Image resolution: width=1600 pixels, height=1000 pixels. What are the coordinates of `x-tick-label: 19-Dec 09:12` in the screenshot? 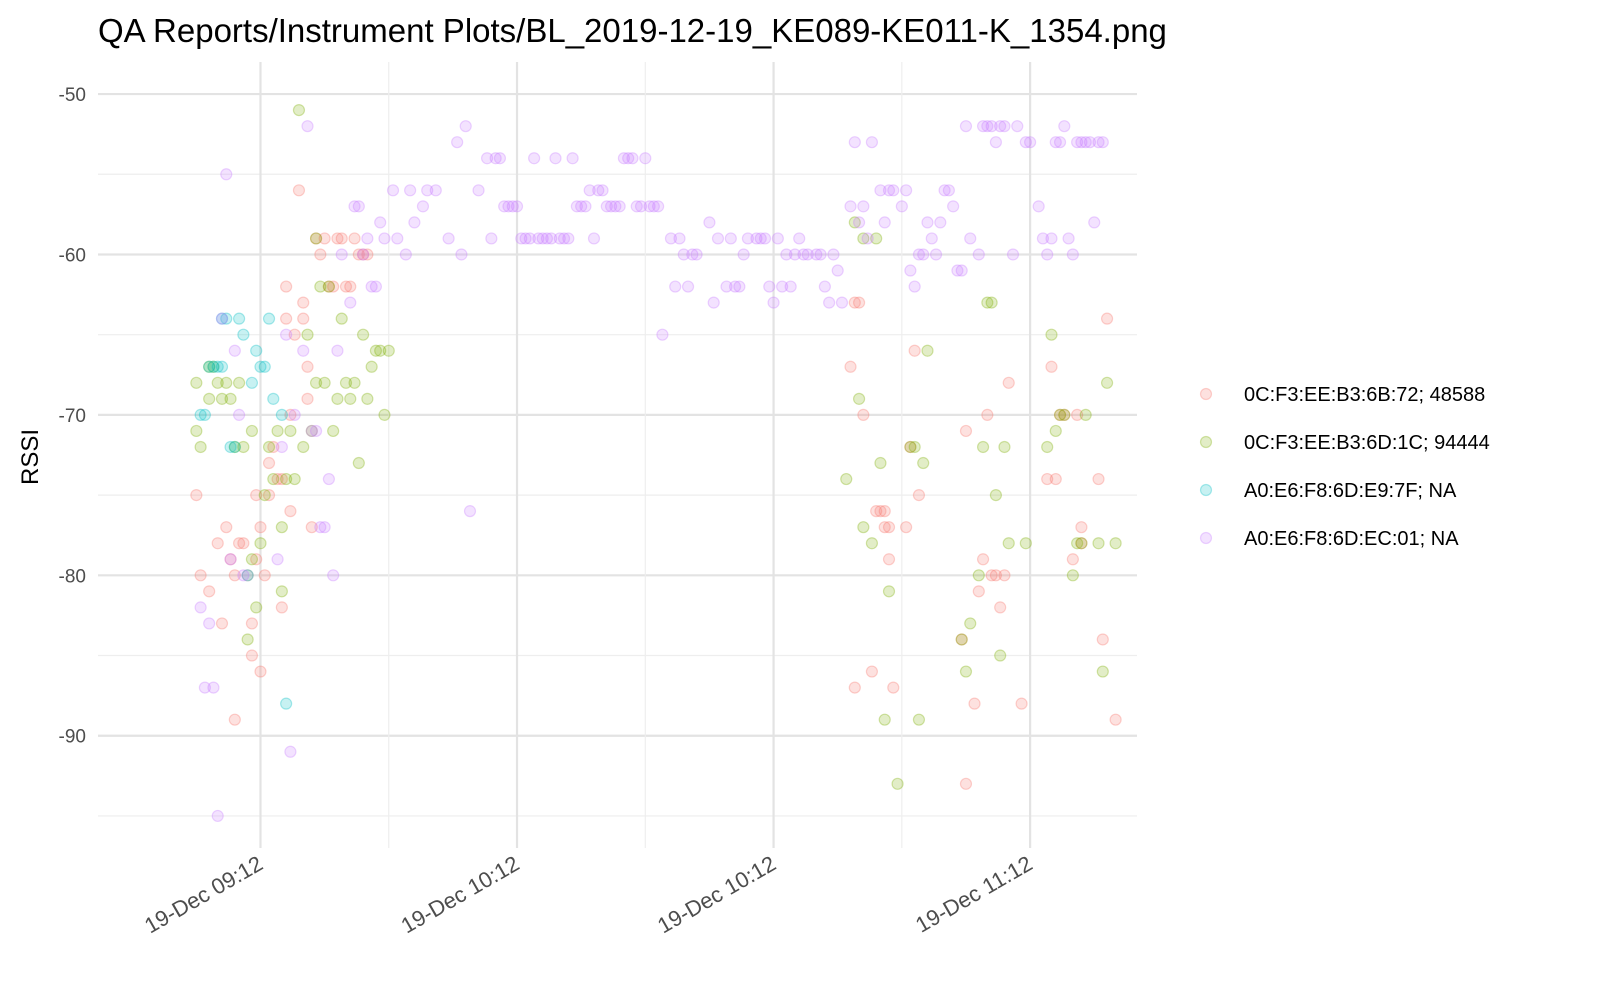 It's located at (203, 895).